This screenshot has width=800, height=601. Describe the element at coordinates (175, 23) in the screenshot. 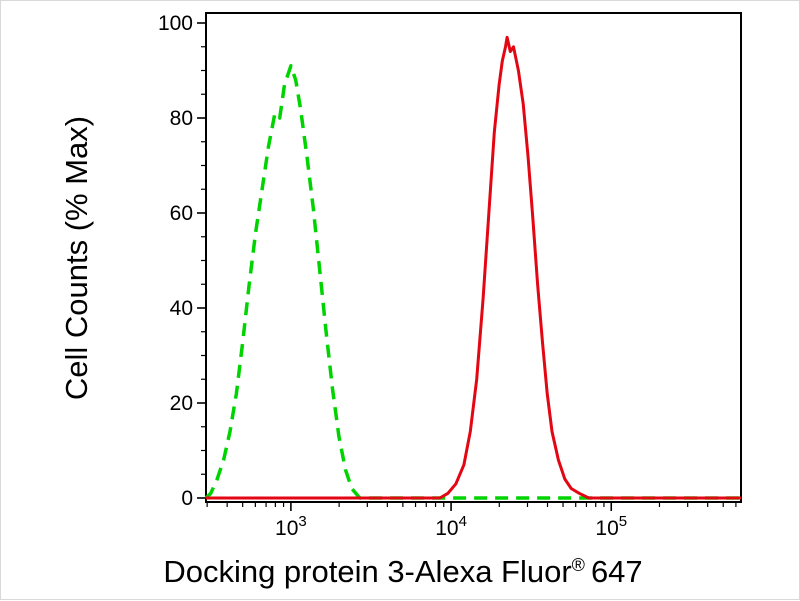

I see `y-tick-label: 100` at that location.